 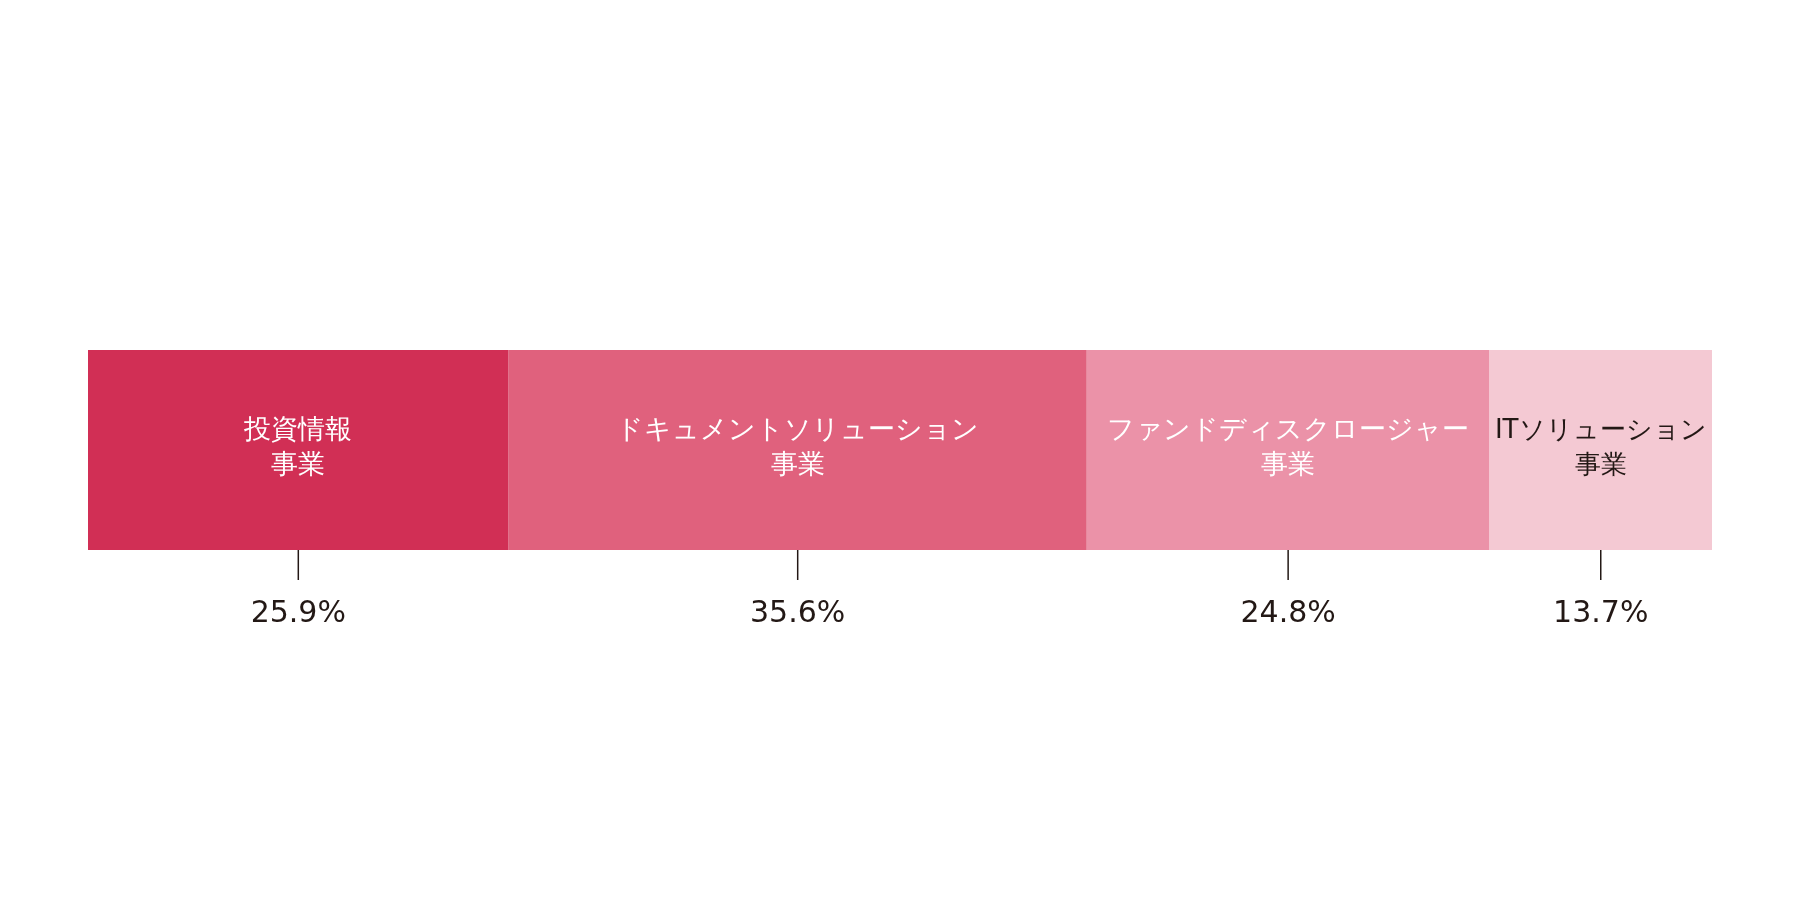 I want to click on data-label: 13.7%, so click(x=1601, y=611).